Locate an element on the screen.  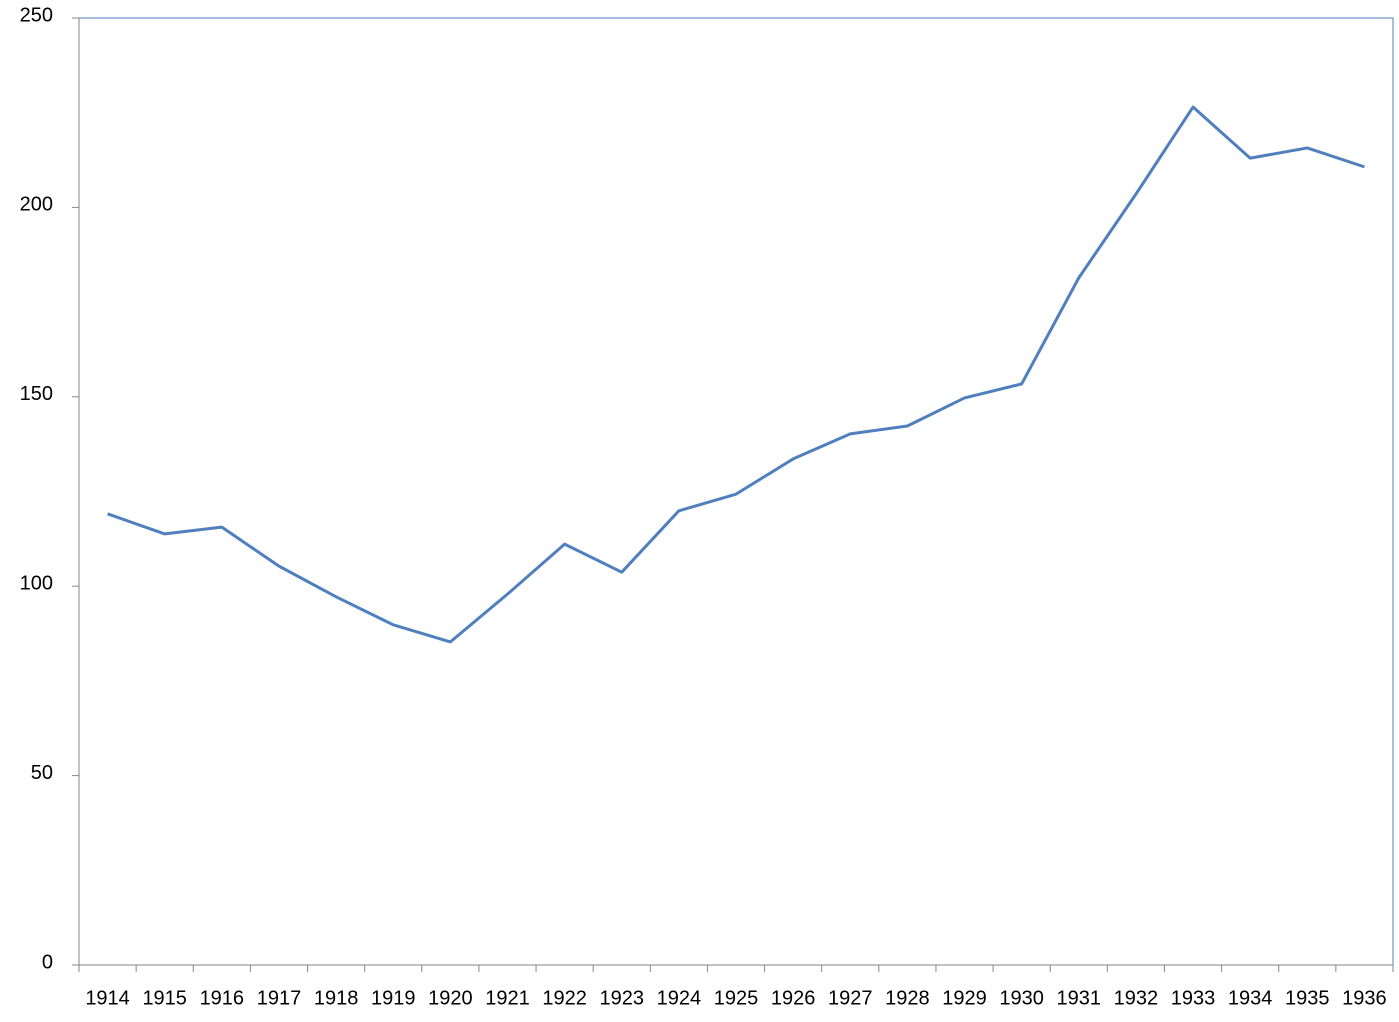
x-tick-label: 1923 is located at coordinates (621, 998).